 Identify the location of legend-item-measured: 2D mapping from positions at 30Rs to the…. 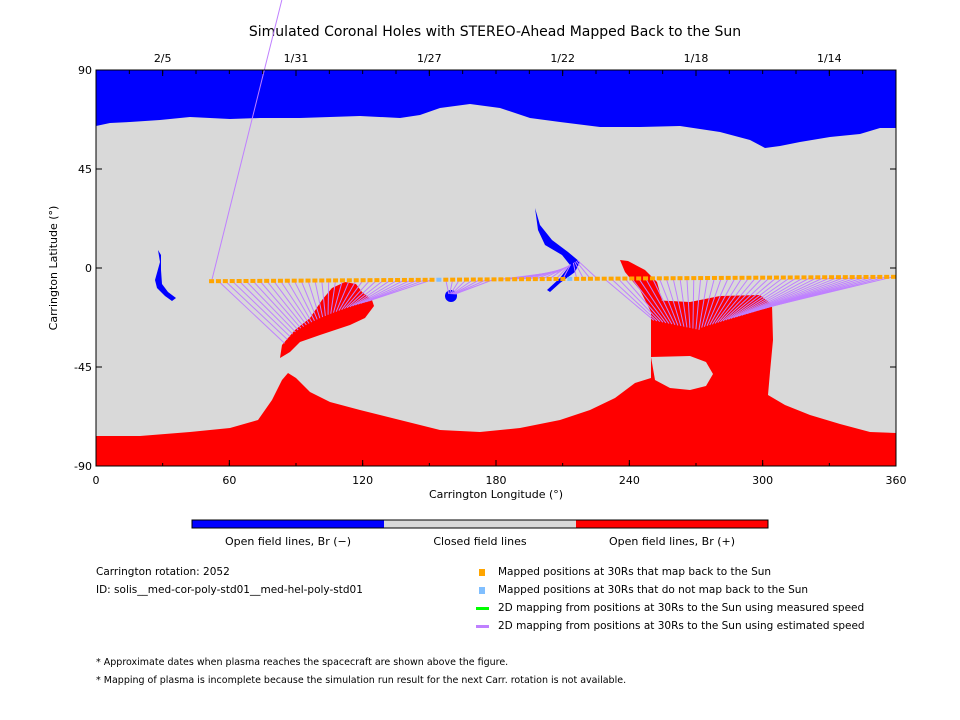
(670, 608).